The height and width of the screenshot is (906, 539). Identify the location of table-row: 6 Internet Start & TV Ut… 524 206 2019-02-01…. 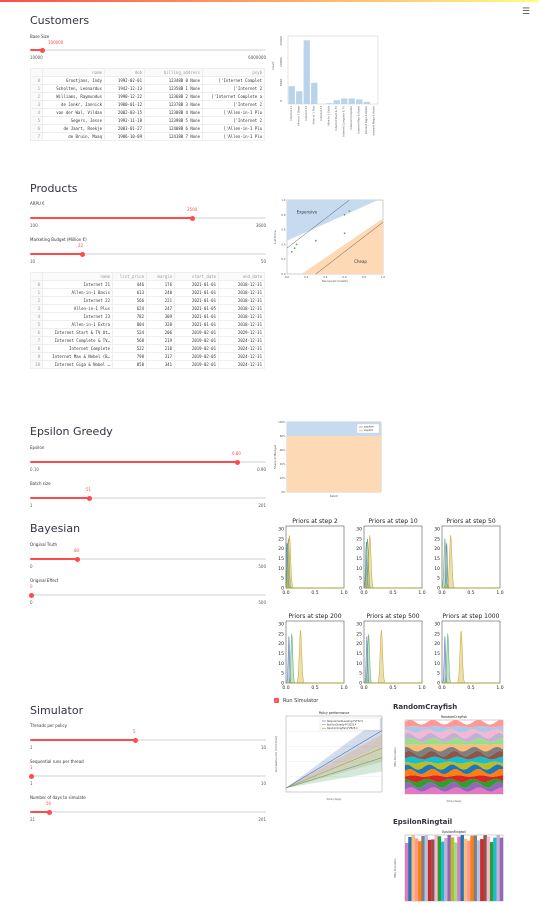
(147, 332).